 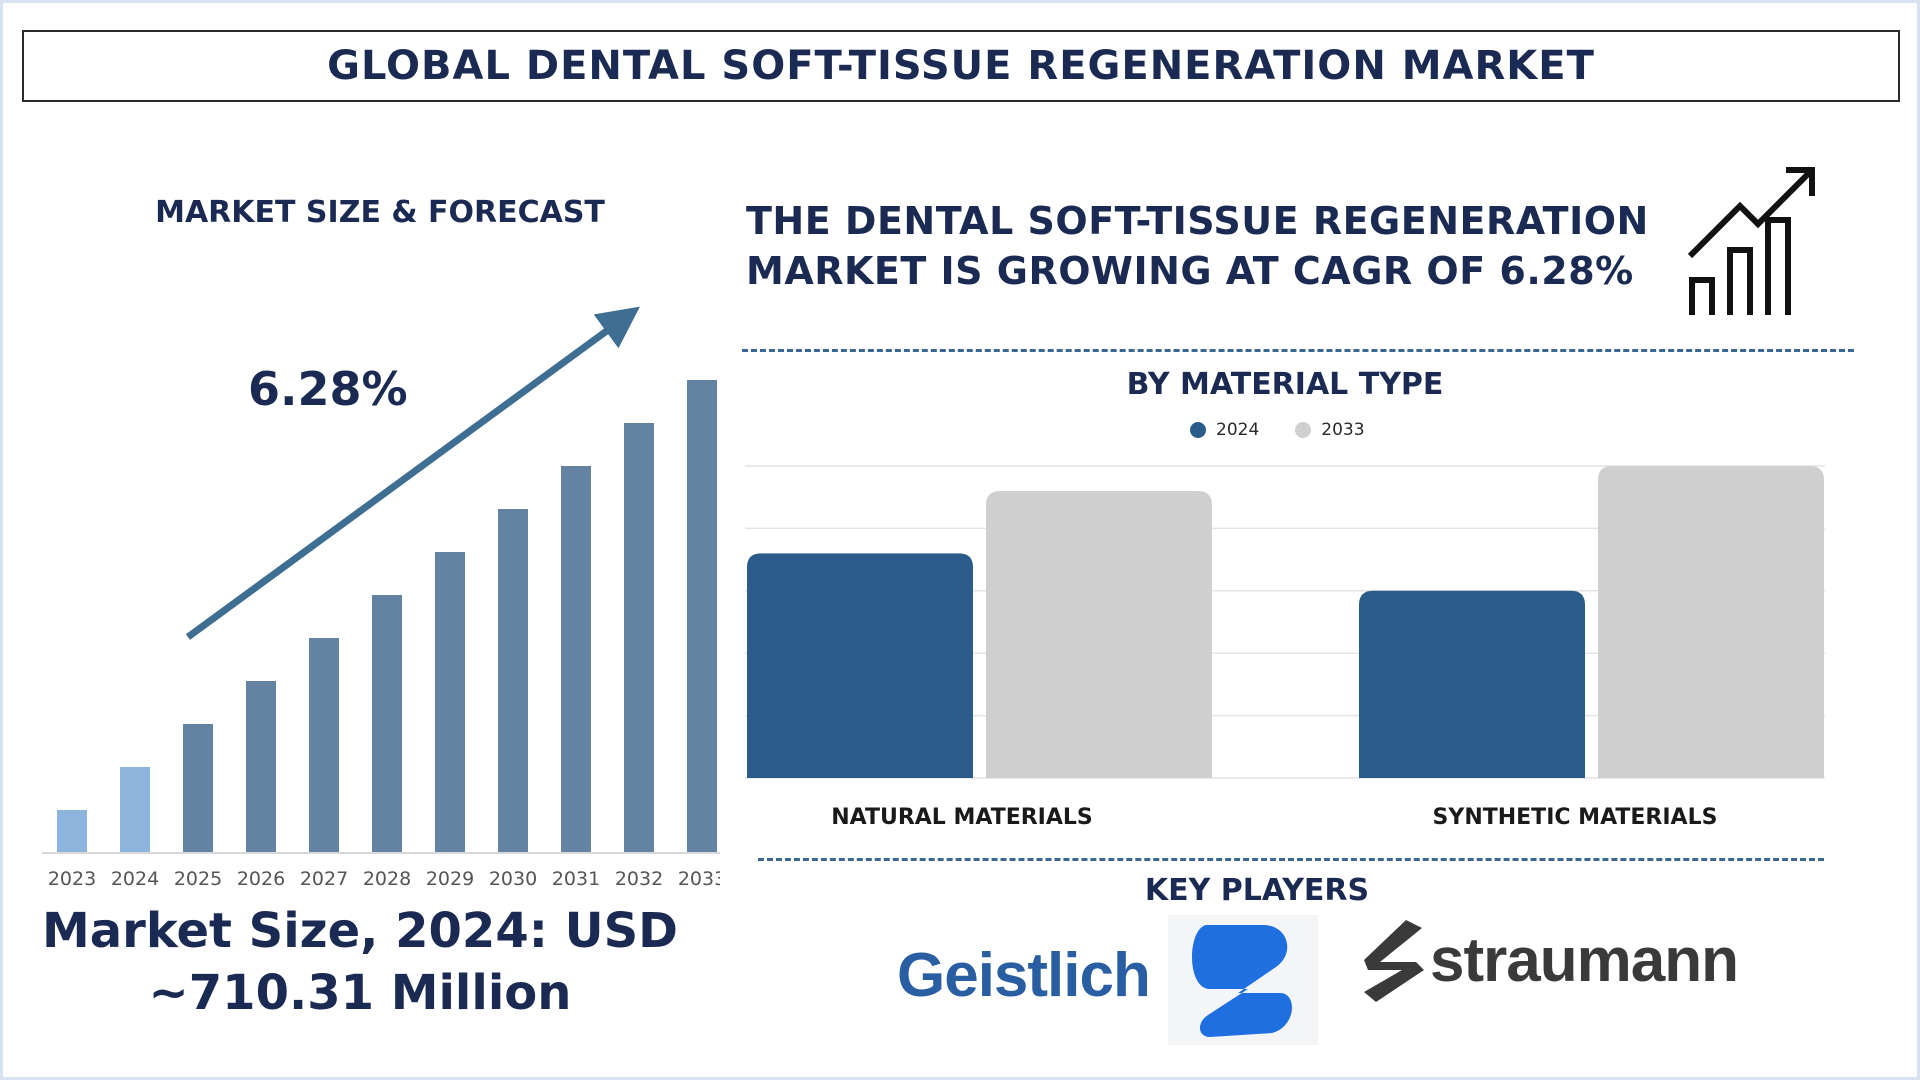 What do you see at coordinates (198, 788) in the screenshot?
I see `forecast-bar-2025` at bounding box center [198, 788].